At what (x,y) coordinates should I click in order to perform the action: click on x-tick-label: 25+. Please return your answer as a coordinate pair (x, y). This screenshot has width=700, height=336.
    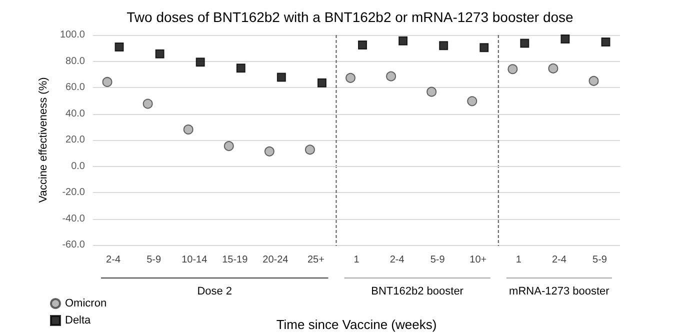
    Looking at the image, I should click on (316, 260).